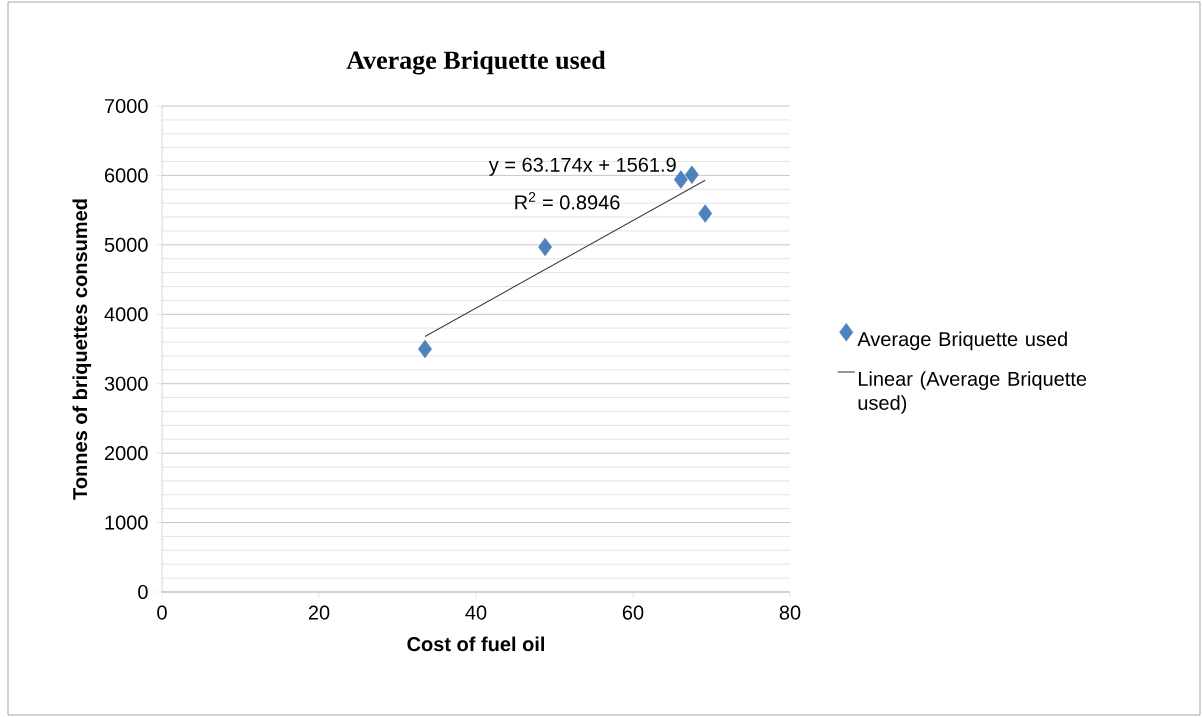 Image resolution: width=1202 pixels, height=717 pixels. I want to click on y-tick-label: 2000, so click(126, 453).